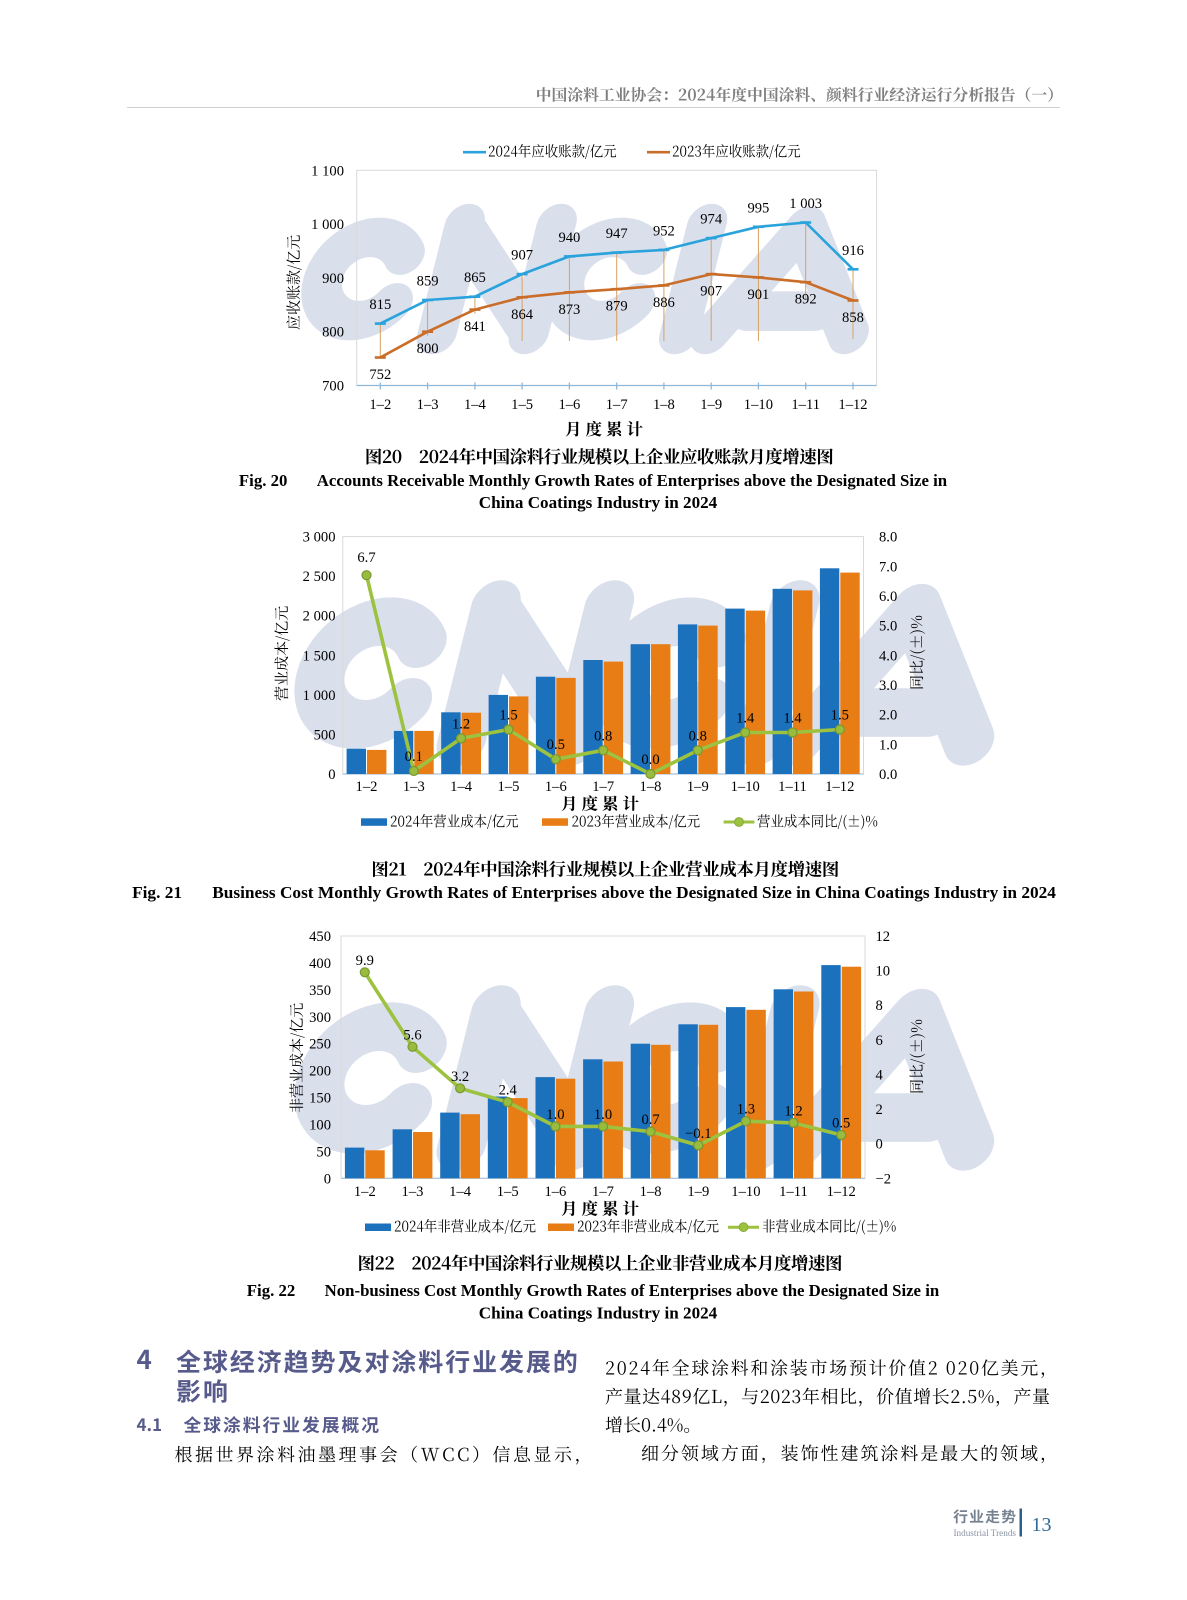 The height and width of the screenshot is (1600, 1187). What do you see at coordinates (380, 305) in the screenshot?
I see `svg-text: 815` at bounding box center [380, 305].